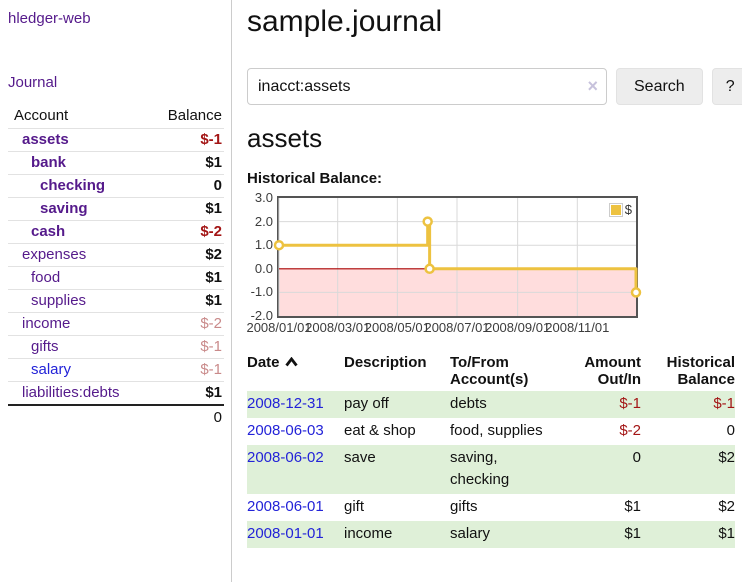  Describe the element at coordinates (496, 430) in the screenshot. I see `transaction-accounts: food, supplies` at that location.